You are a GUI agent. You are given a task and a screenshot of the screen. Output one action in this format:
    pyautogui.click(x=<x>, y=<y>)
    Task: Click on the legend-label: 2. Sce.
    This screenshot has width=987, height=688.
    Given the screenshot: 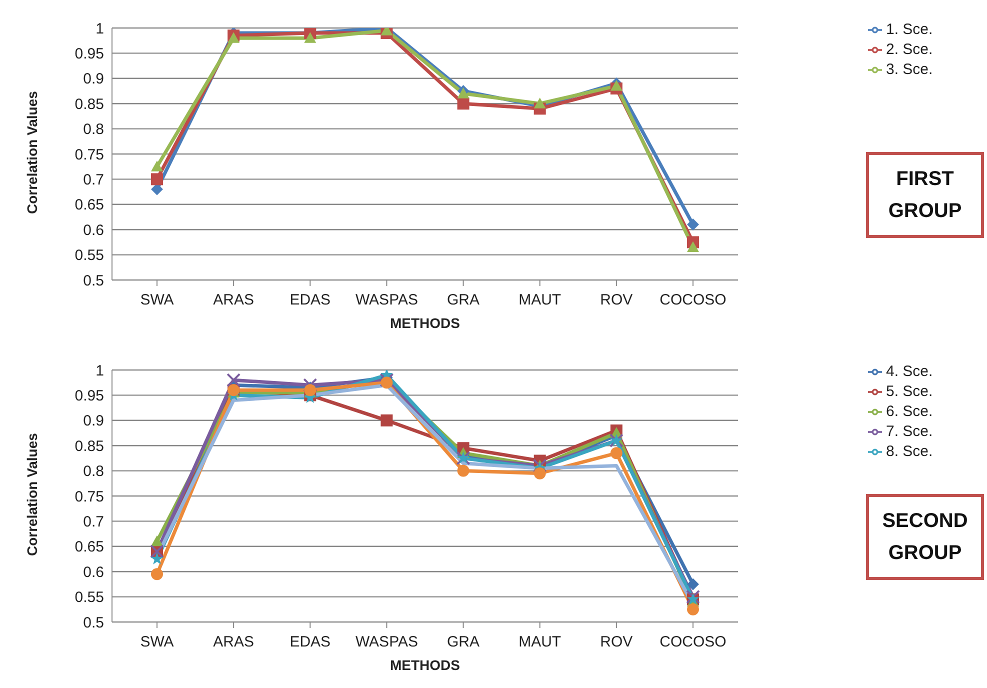 What is the action you would take?
    pyautogui.click(x=909, y=49)
    